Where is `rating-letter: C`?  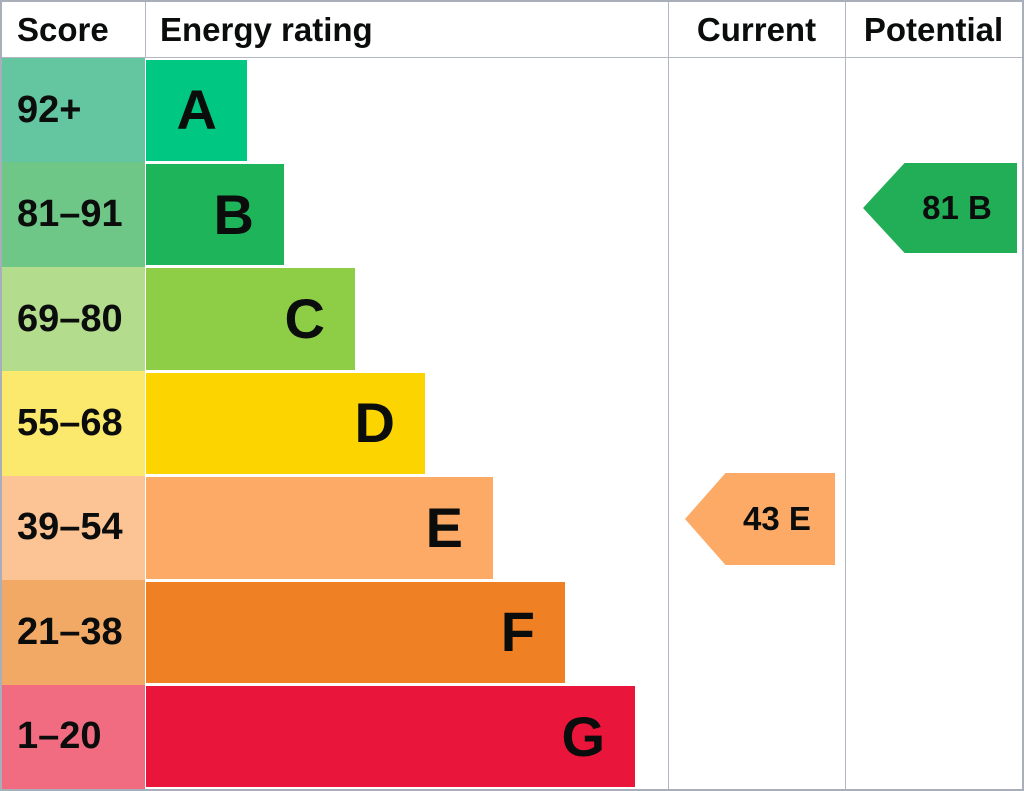 rating-letter: C is located at coordinates (304, 319).